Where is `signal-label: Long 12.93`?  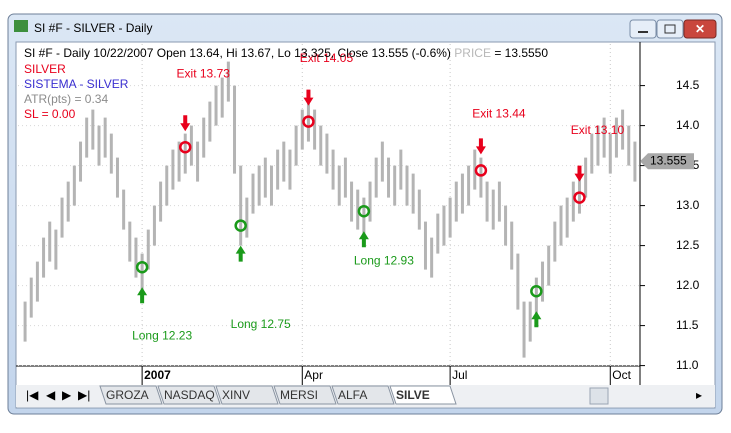
signal-label: Long 12.93 is located at coordinates (384, 260).